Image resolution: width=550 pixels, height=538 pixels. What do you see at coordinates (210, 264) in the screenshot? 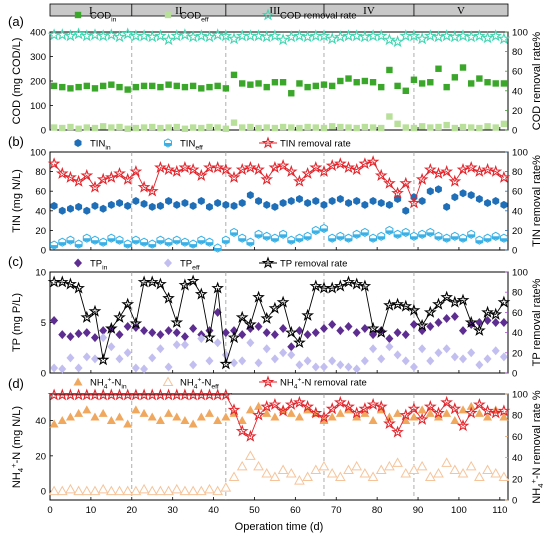
I see `legend: TPin TPeff TP removal rate` at bounding box center [210, 264].